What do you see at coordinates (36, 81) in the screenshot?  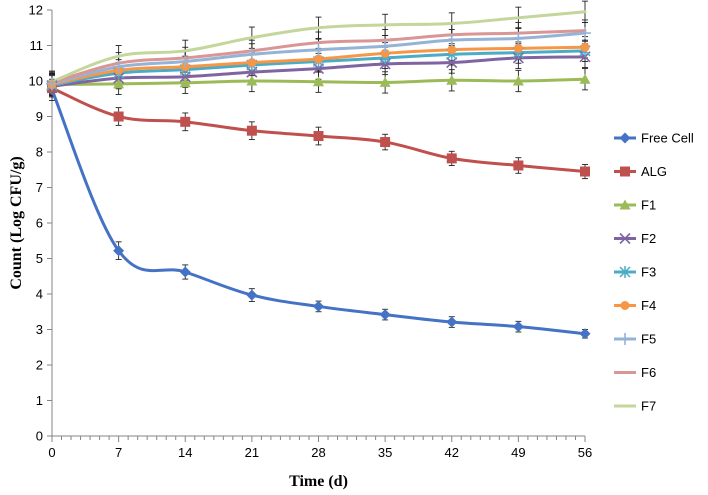 I see `y-tick-label: 10` at bounding box center [36, 81].